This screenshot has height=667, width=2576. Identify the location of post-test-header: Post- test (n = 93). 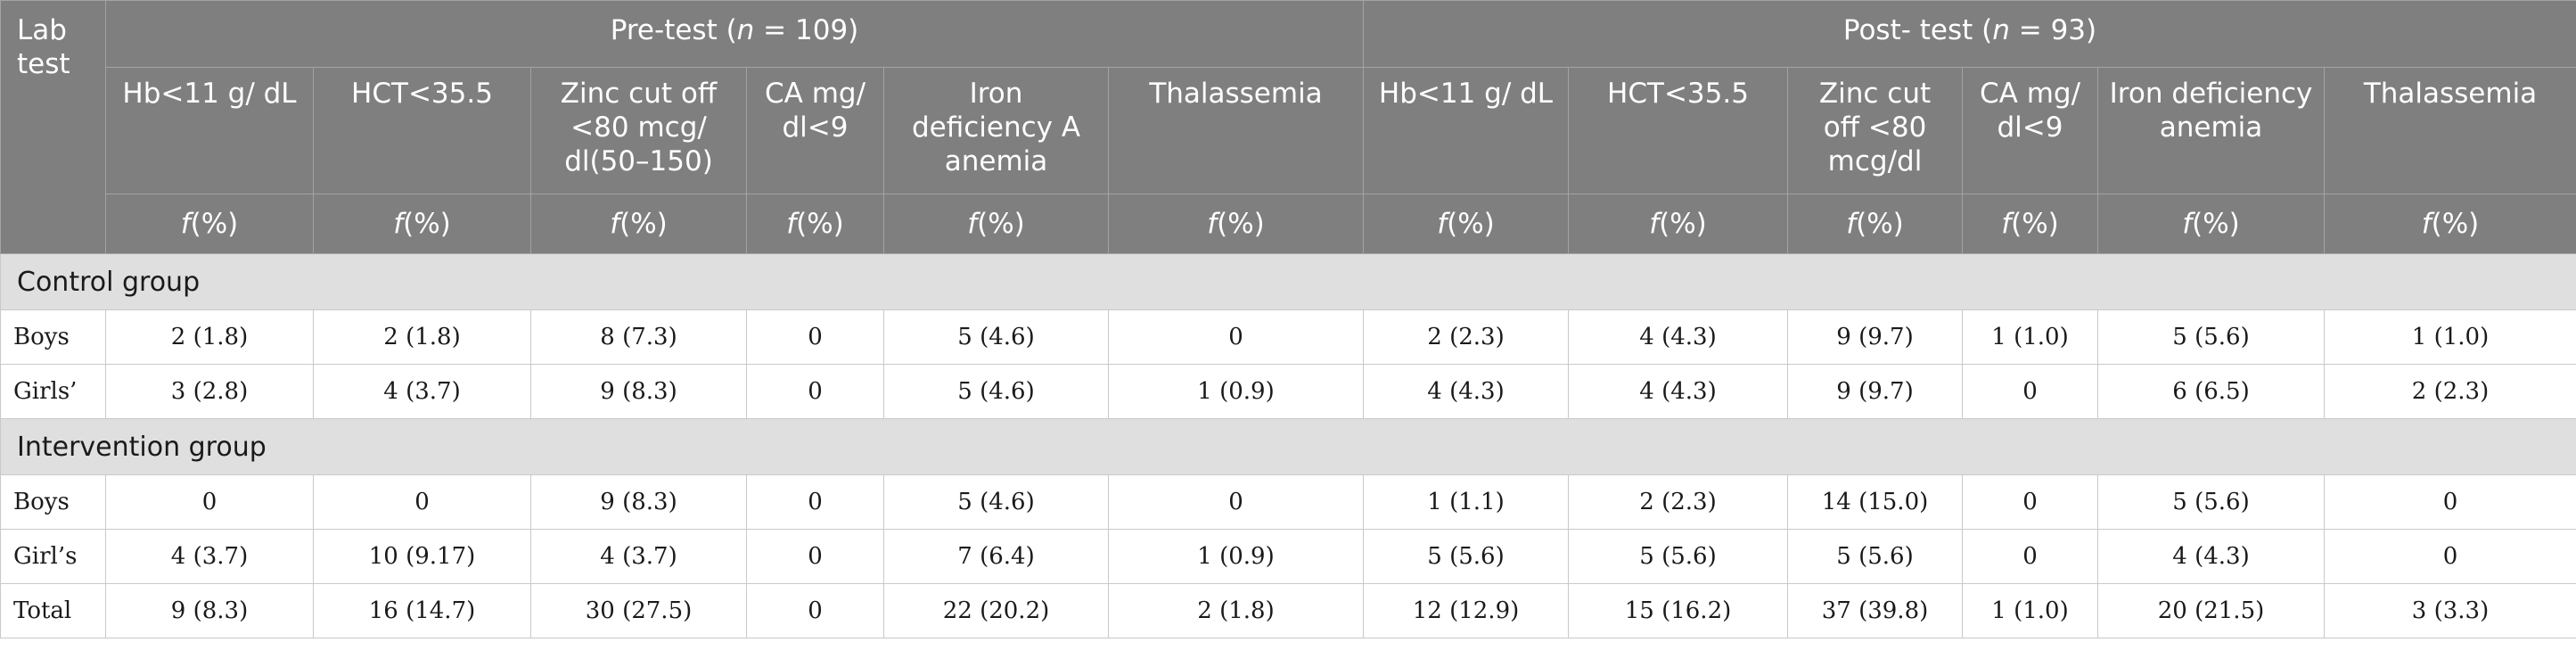
(1969, 34).